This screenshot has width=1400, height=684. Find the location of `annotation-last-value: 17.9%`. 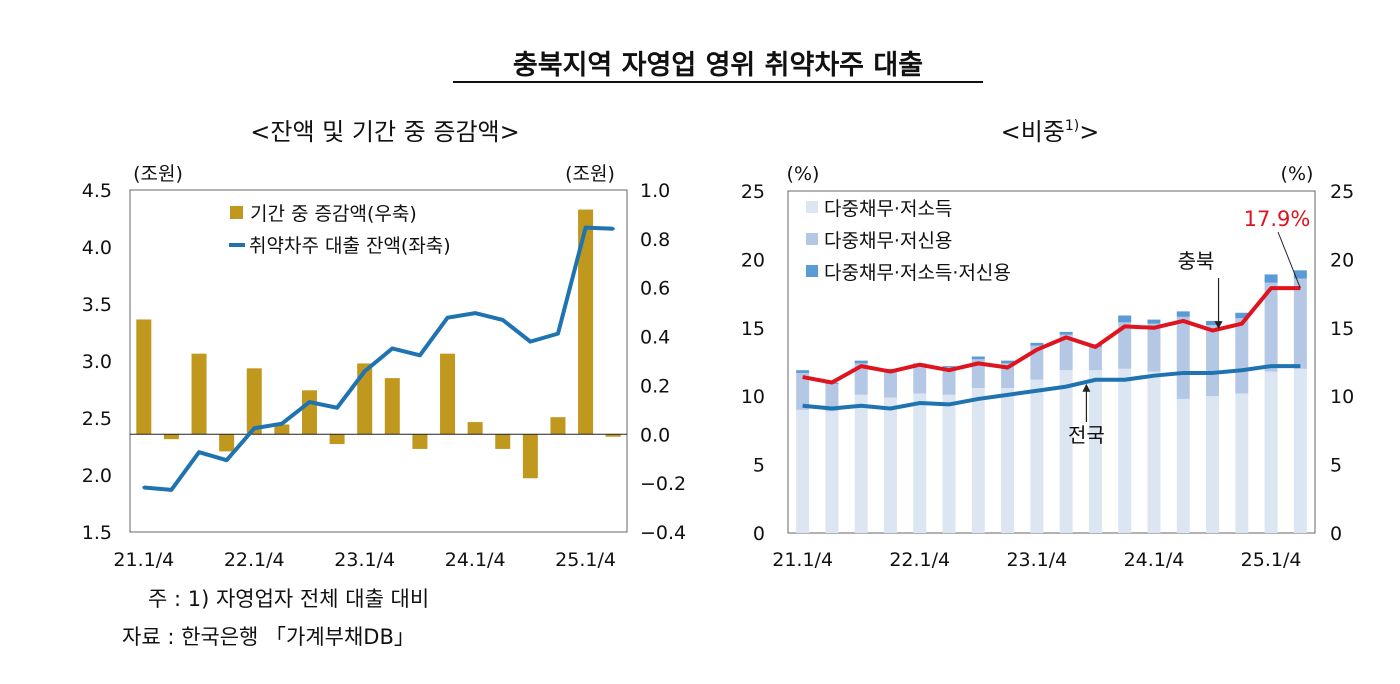

annotation-last-value: 17.9% is located at coordinates (1277, 219).